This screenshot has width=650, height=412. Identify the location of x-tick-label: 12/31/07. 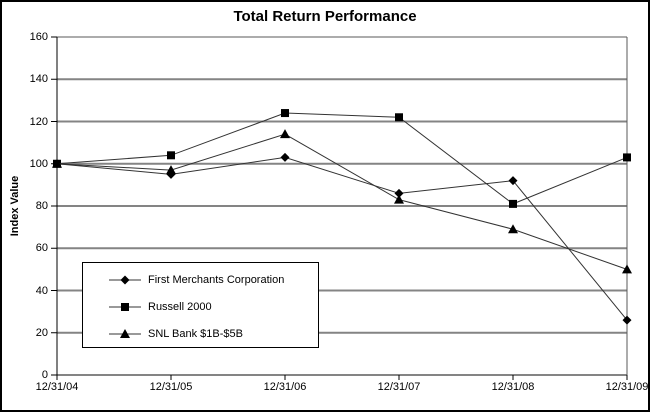
(399, 387).